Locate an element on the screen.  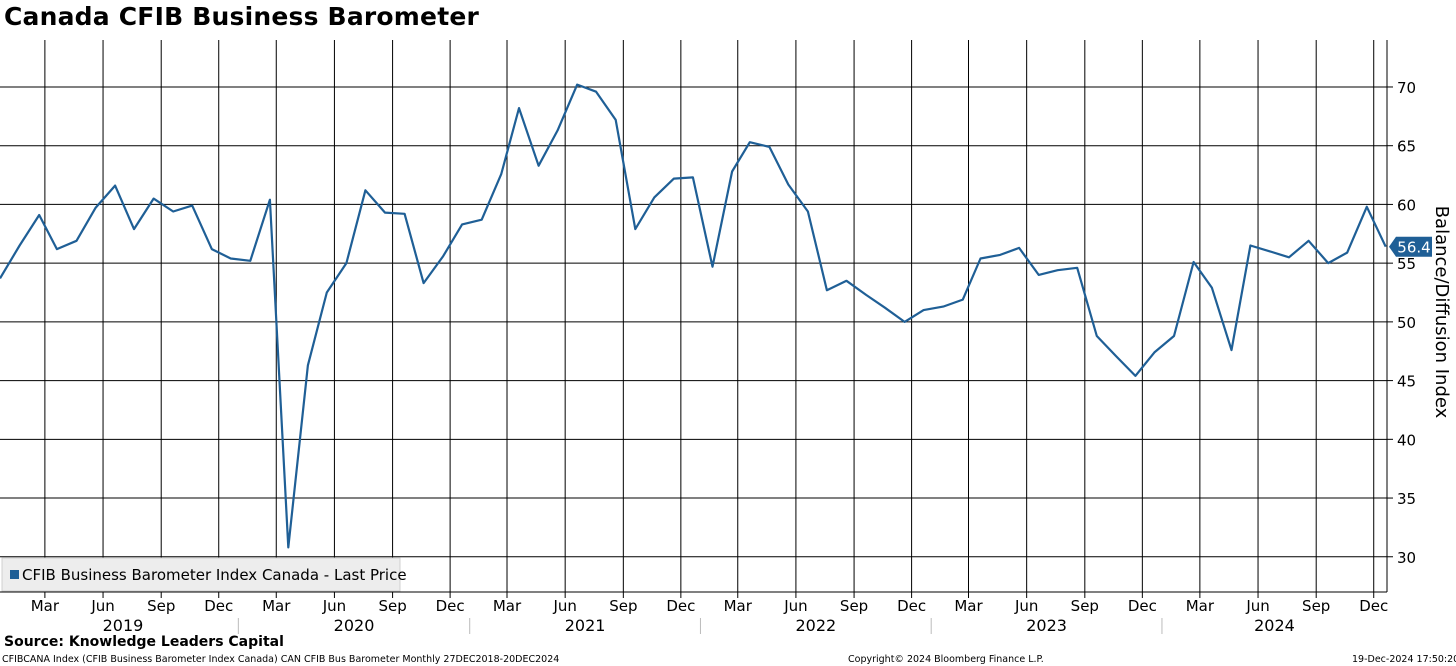
y-tick-label: 55 is located at coordinates (1406, 264).